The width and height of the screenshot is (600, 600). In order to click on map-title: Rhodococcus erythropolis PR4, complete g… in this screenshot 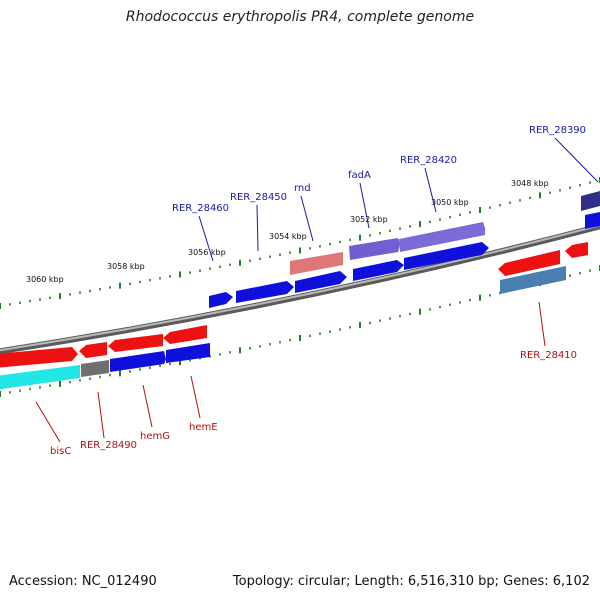, I will do `click(300, 17)`.